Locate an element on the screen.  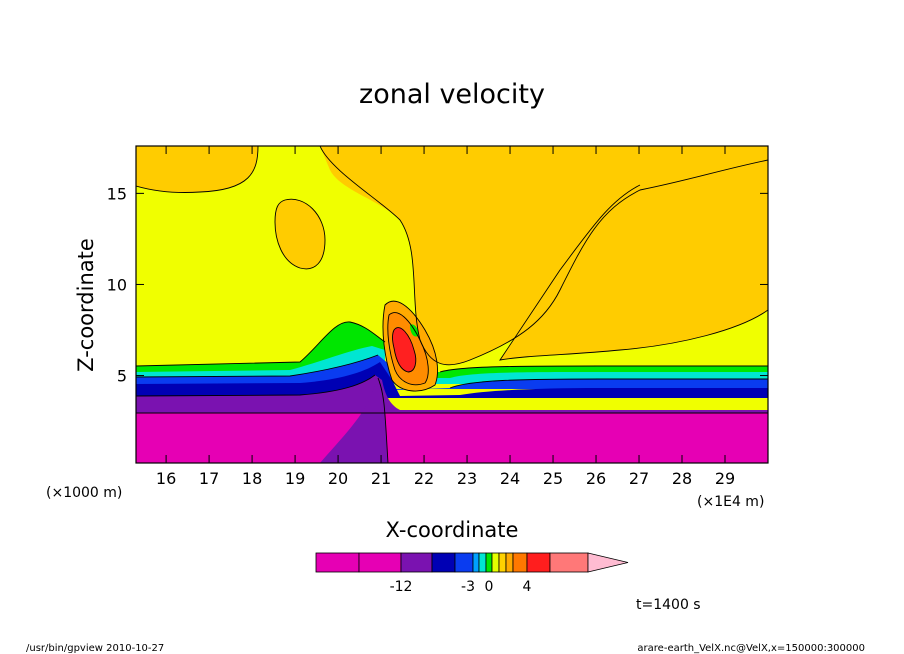
region-positive-top-left is located at coordinates (197, 169).